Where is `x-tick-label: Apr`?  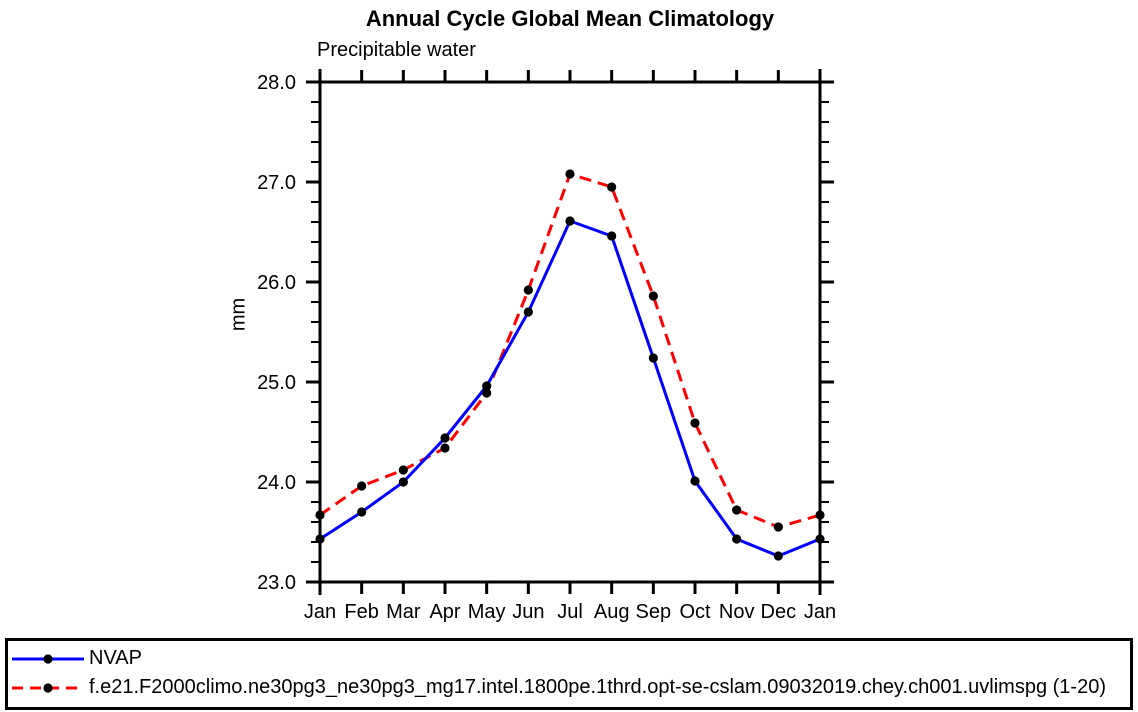
x-tick-label: Apr is located at coordinates (444, 612).